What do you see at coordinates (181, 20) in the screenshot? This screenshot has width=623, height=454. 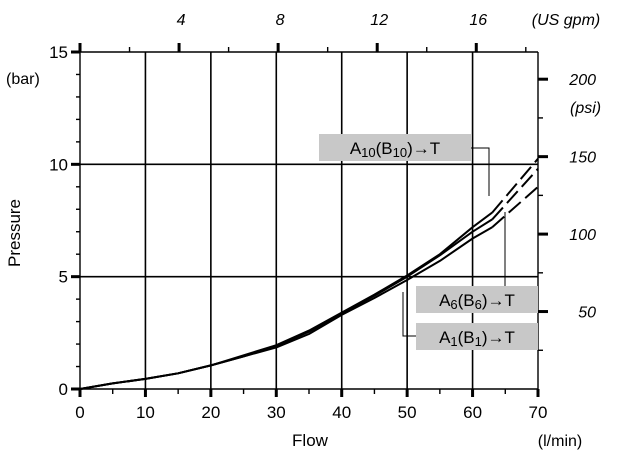 I see `top-tick-label-4: 4` at bounding box center [181, 20].